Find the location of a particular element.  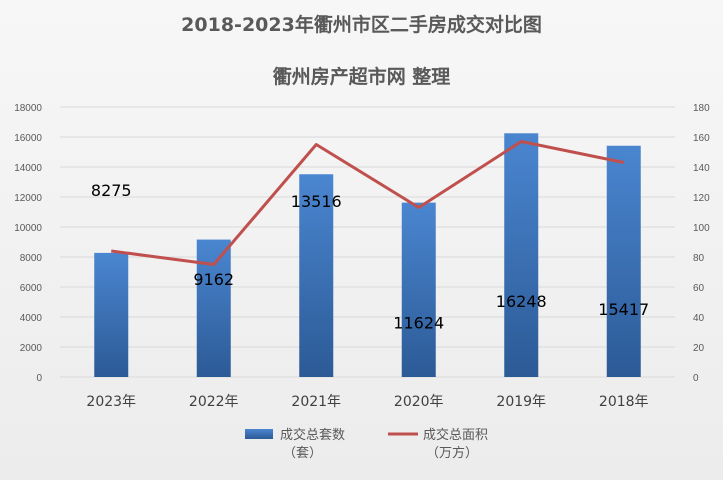

y2-tick-label: 80 is located at coordinates (699, 258).